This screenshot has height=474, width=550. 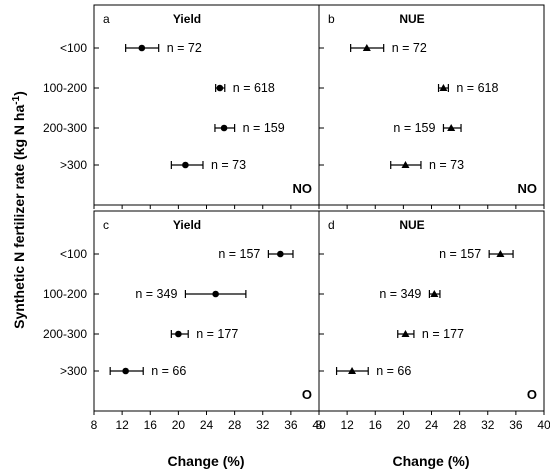 What do you see at coordinates (431, 461) in the screenshot?
I see `x-axis-title-right: Change (%)` at bounding box center [431, 461].